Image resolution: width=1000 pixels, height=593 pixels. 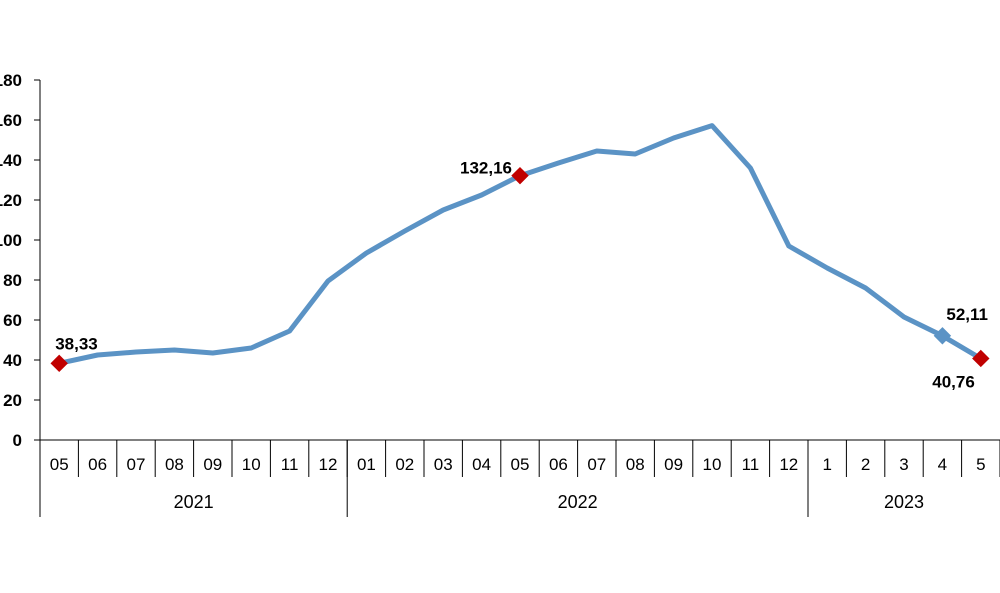 I want to click on x-tick-label: 2, so click(x=865, y=464).